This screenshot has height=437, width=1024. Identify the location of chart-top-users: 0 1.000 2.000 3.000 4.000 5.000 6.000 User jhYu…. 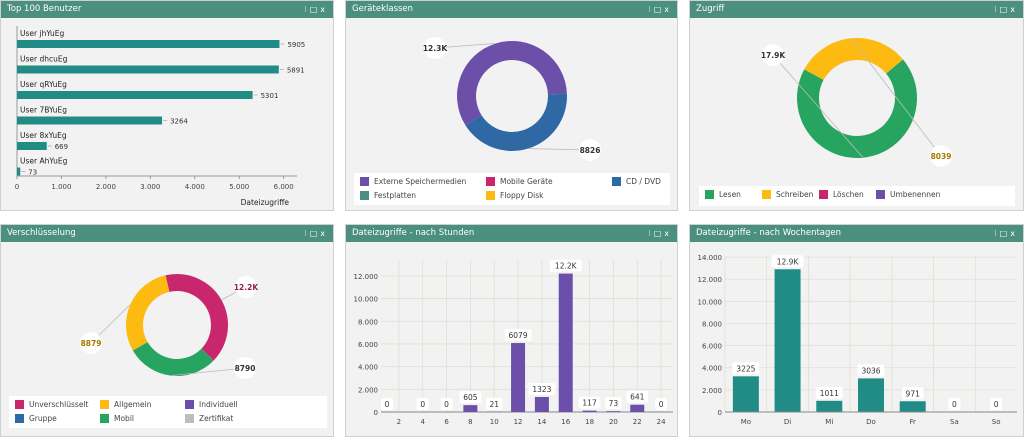
(160, 116).